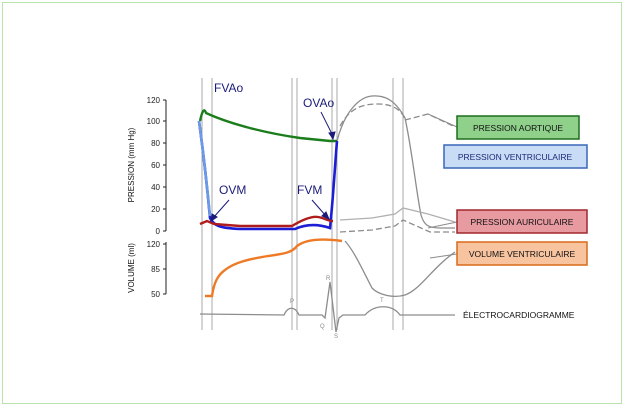 This screenshot has height=409, width=626. What do you see at coordinates (147, 269) in the screenshot?
I see `volume-axis: 120 85 50 VOLUME (ml)` at bounding box center [147, 269].